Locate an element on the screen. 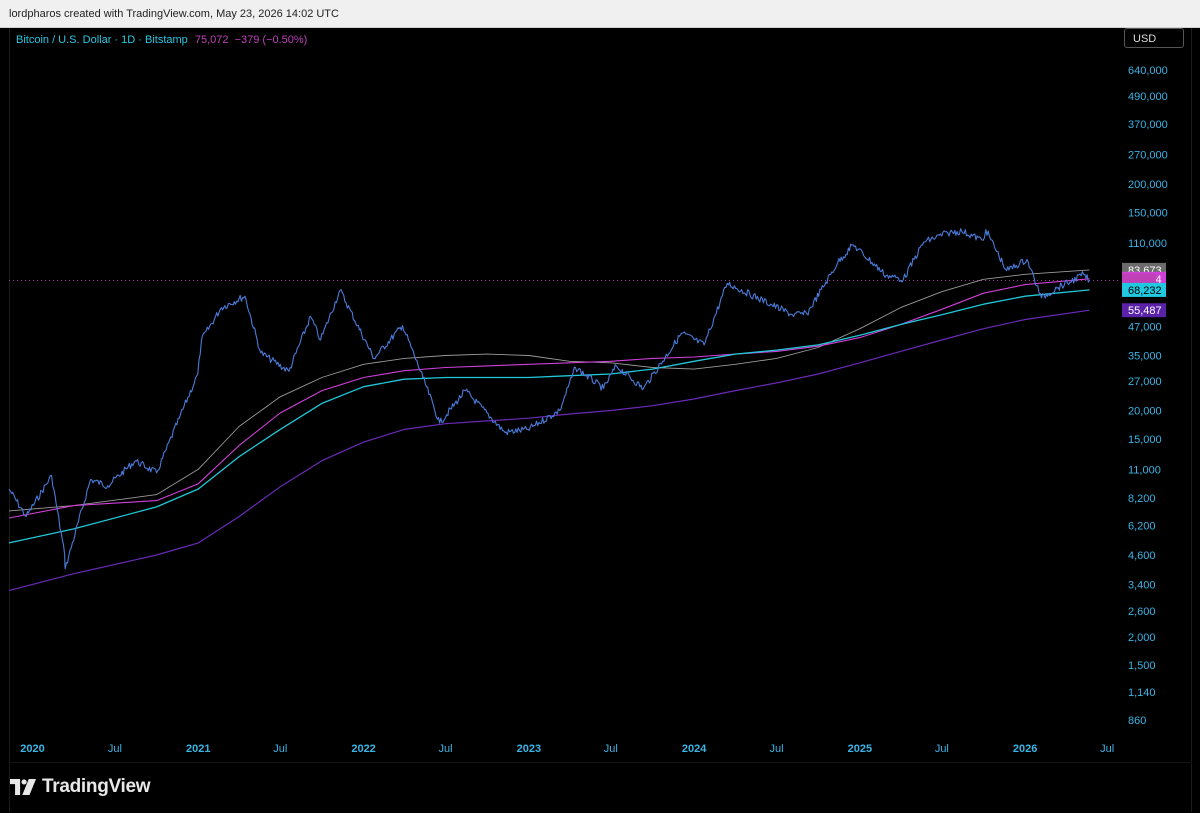  y-tick-label: 640,000 is located at coordinates (1148, 71).